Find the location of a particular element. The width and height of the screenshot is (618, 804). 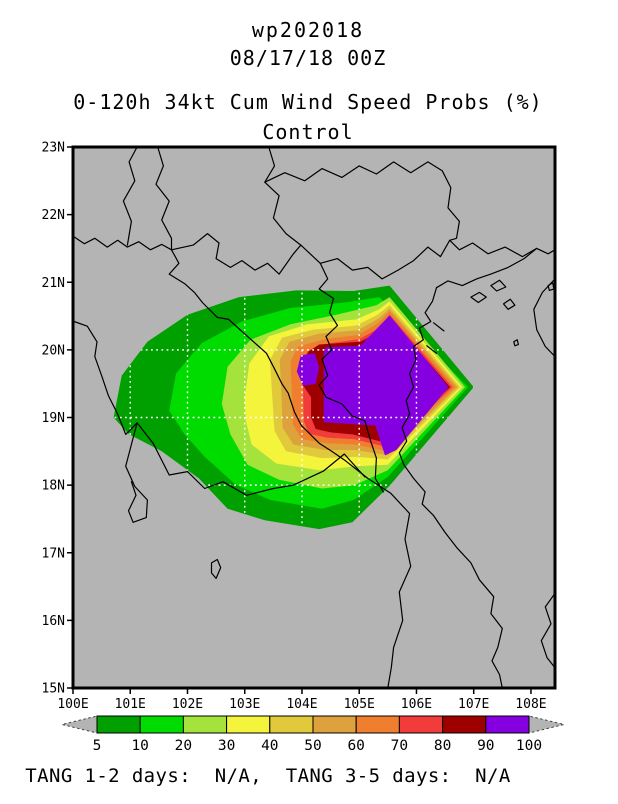

colorbar-label-90: 90 is located at coordinates (485, 746).